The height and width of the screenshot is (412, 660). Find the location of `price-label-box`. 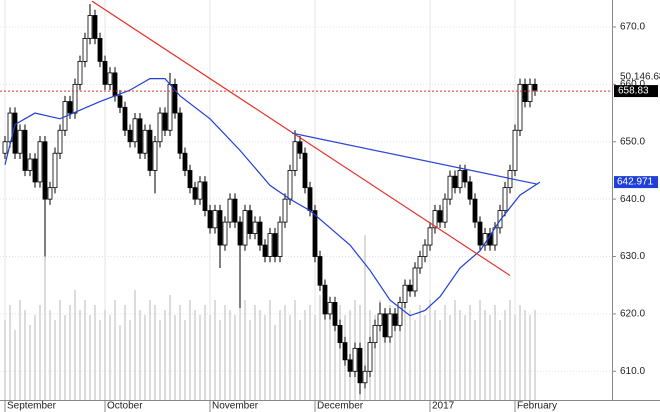

price-label-box is located at coordinates (636, 91).